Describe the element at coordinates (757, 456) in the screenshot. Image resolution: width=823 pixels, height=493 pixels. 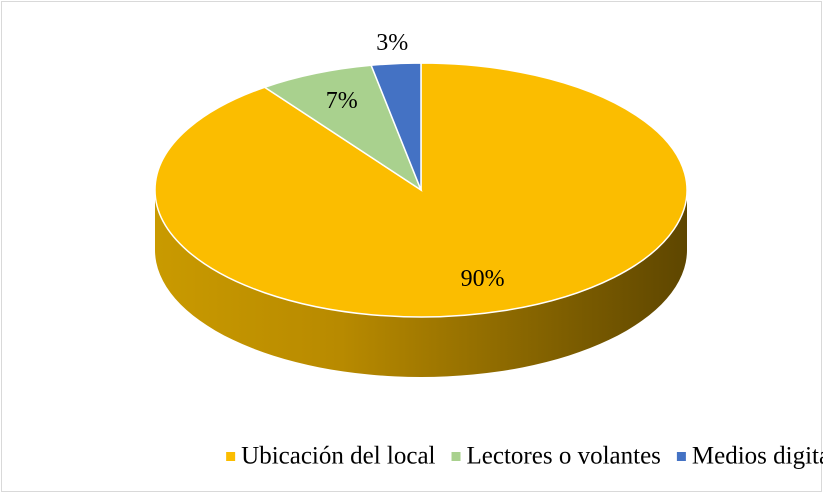
I see `legend-label: Medios digitales` at that location.